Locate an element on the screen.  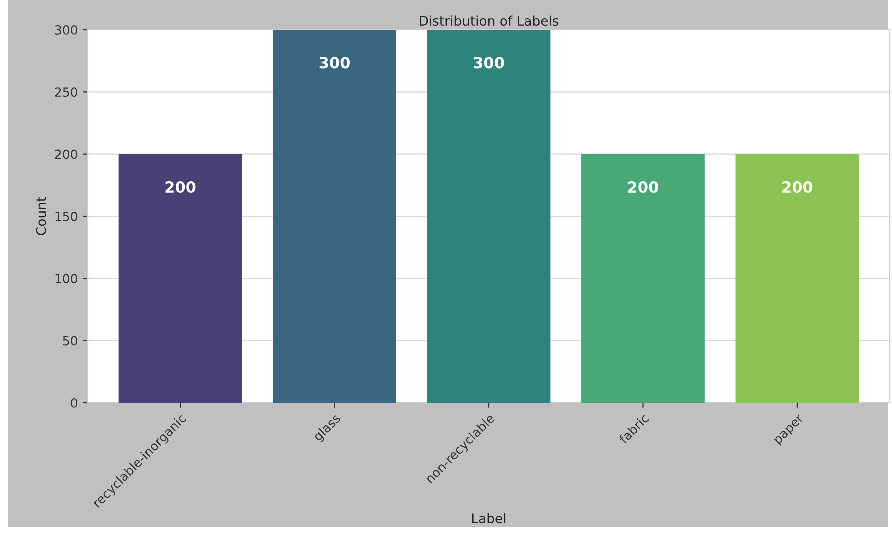
y-tick-label: 200 is located at coordinates (66, 155).